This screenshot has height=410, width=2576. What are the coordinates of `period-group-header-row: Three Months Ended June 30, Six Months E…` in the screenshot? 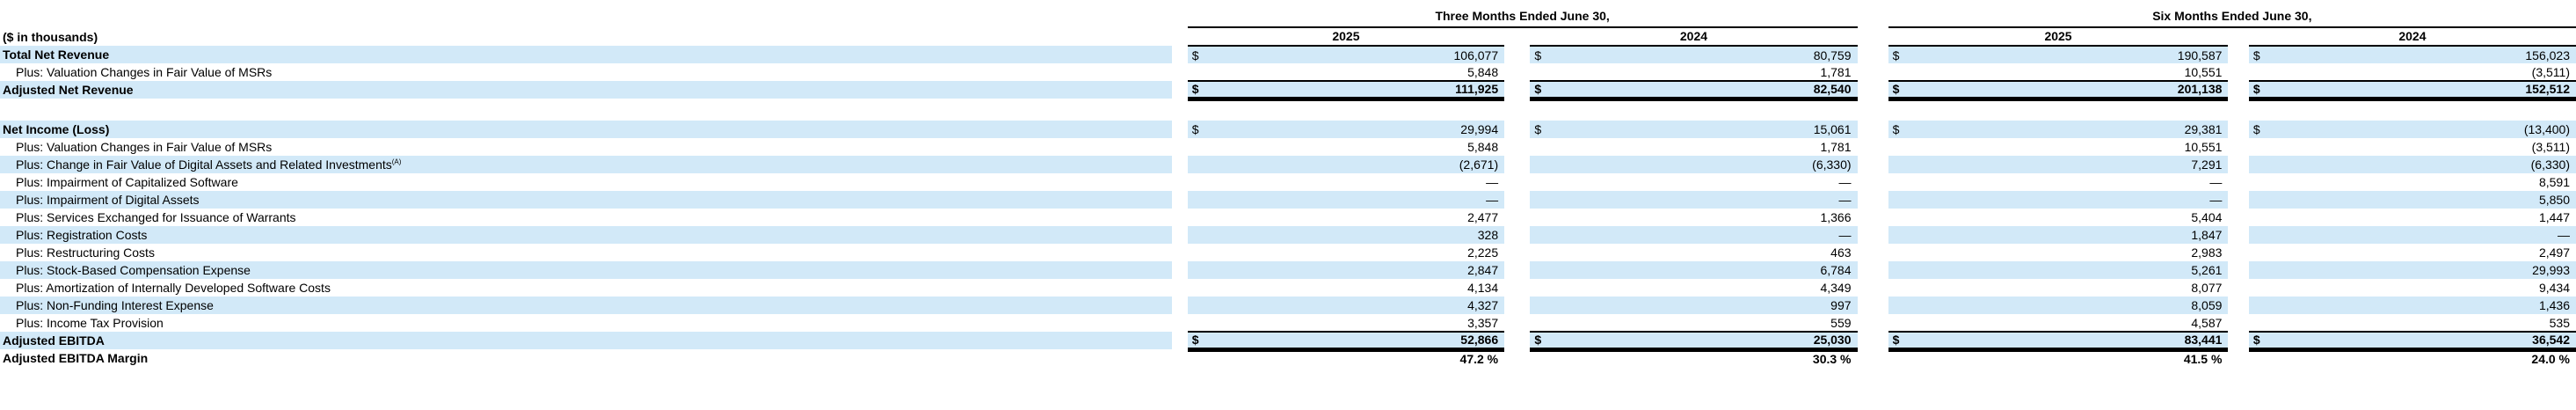 It's located at (1288, 15).